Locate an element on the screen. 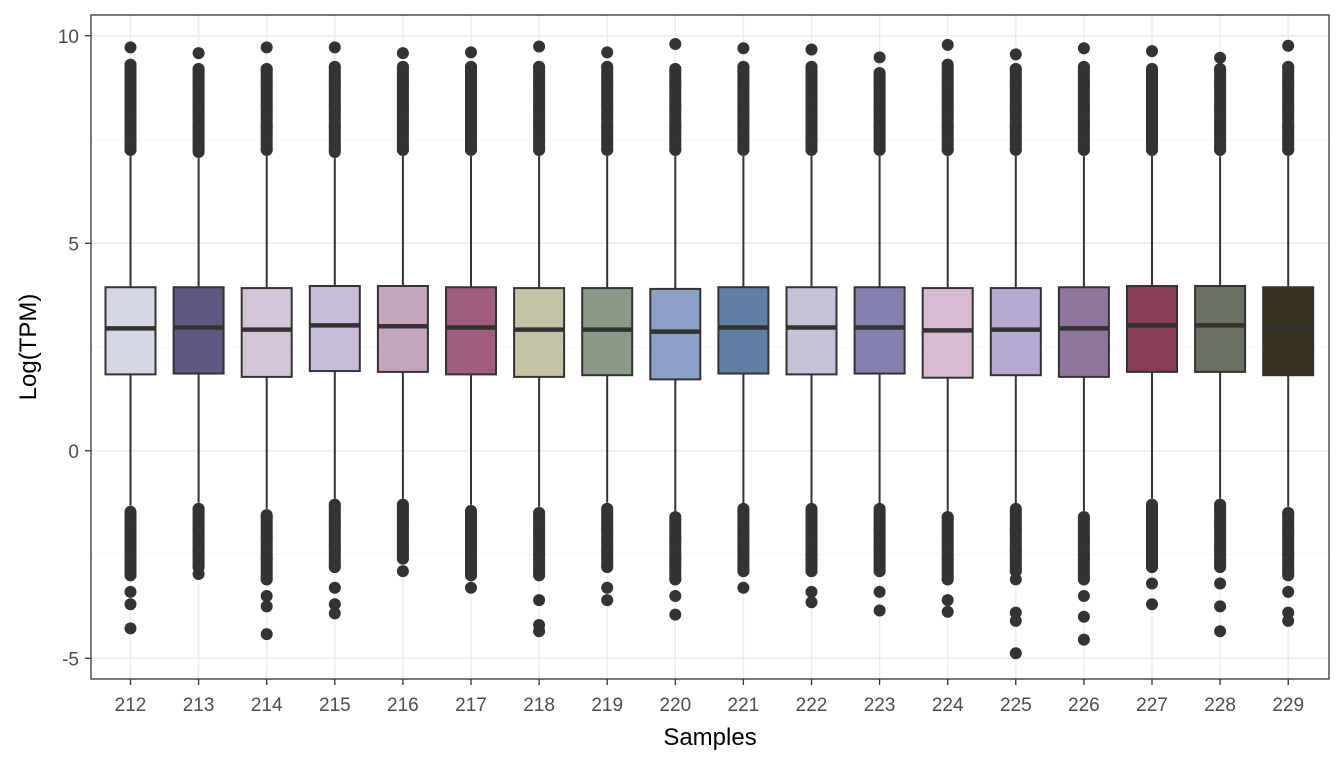 This screenshot has height=768, width=1344. x-tick-label: 229 is located at coordinates (1288, 705).